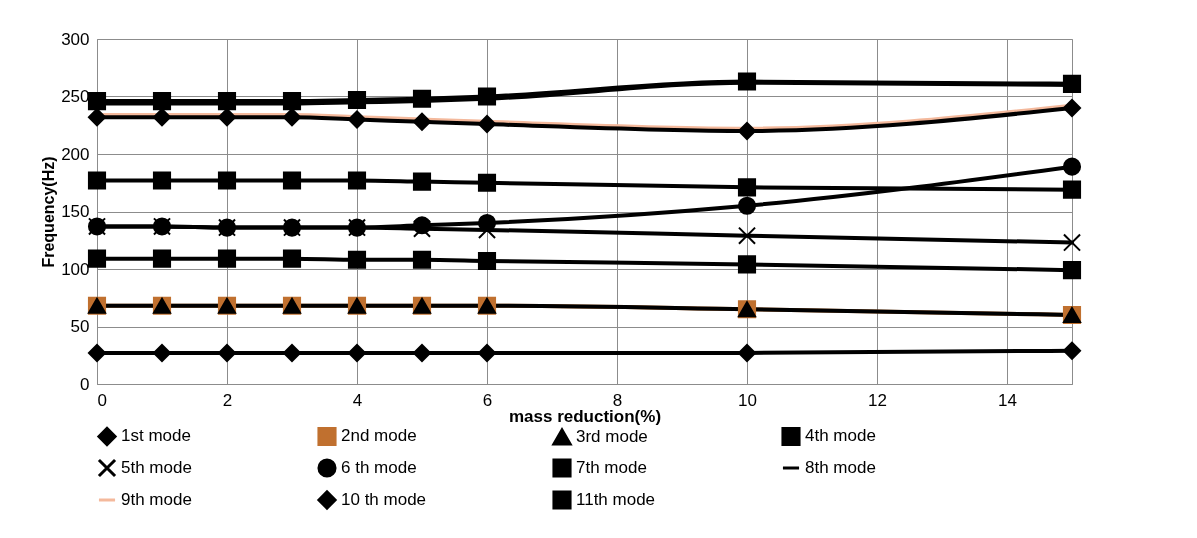 The image size is (1197, 538). I want to click on x-tick-label: 6, so click(487, 400).